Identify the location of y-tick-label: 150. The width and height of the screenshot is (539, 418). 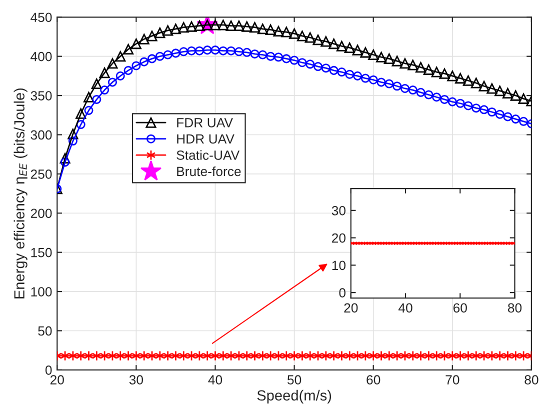
(41, 253).